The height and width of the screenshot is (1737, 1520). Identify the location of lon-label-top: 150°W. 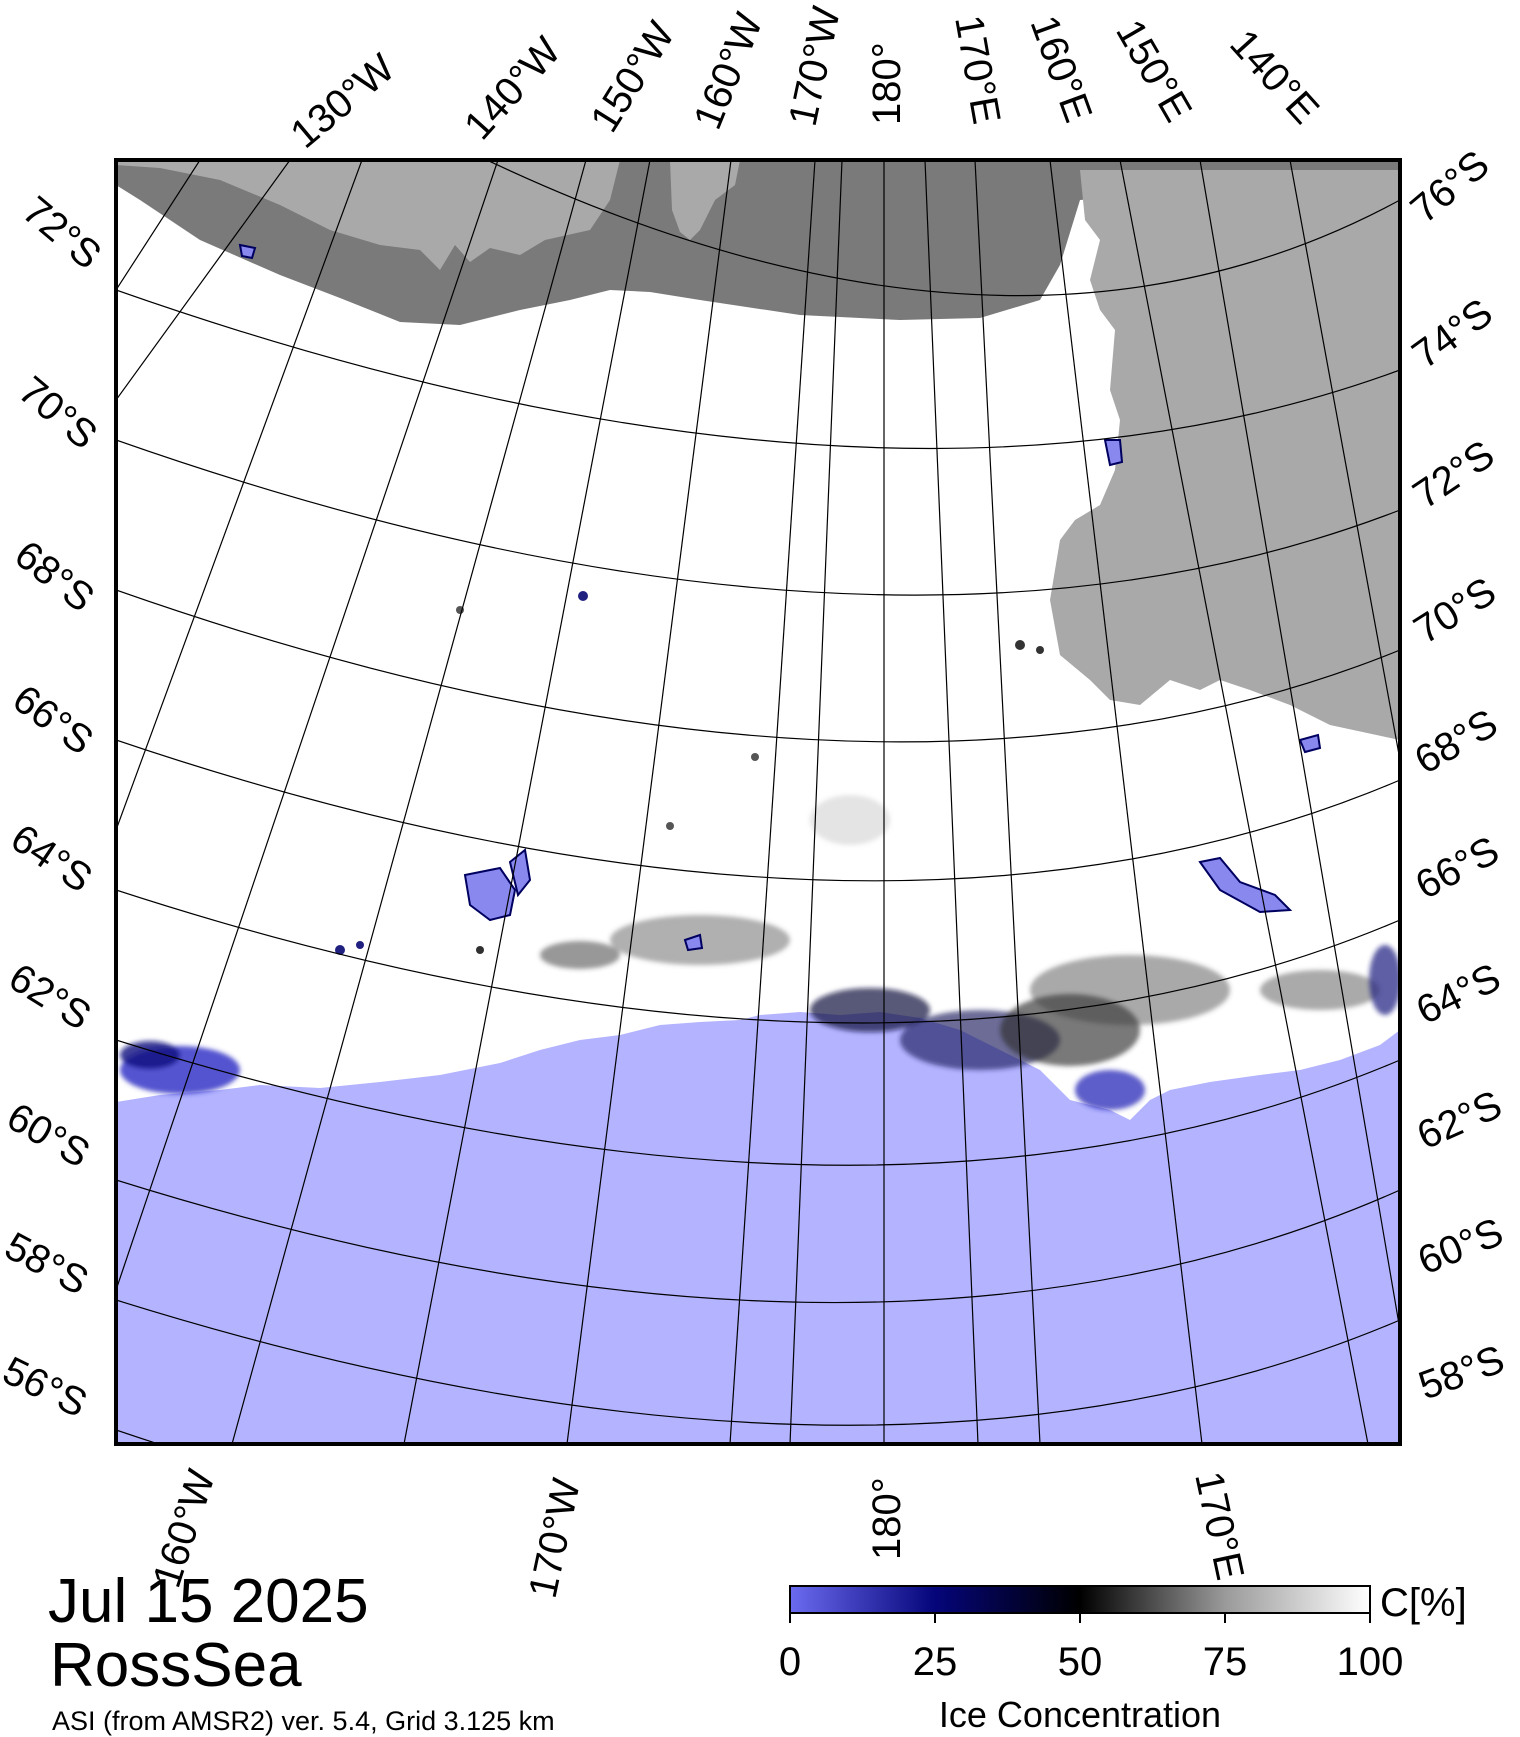
(632, 77).